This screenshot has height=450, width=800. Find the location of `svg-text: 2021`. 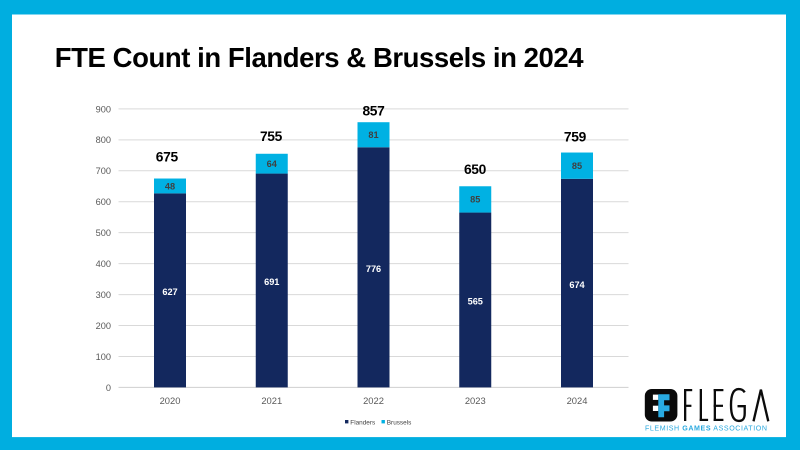

svg-text: 2021 is located at coordinates (271, 400).